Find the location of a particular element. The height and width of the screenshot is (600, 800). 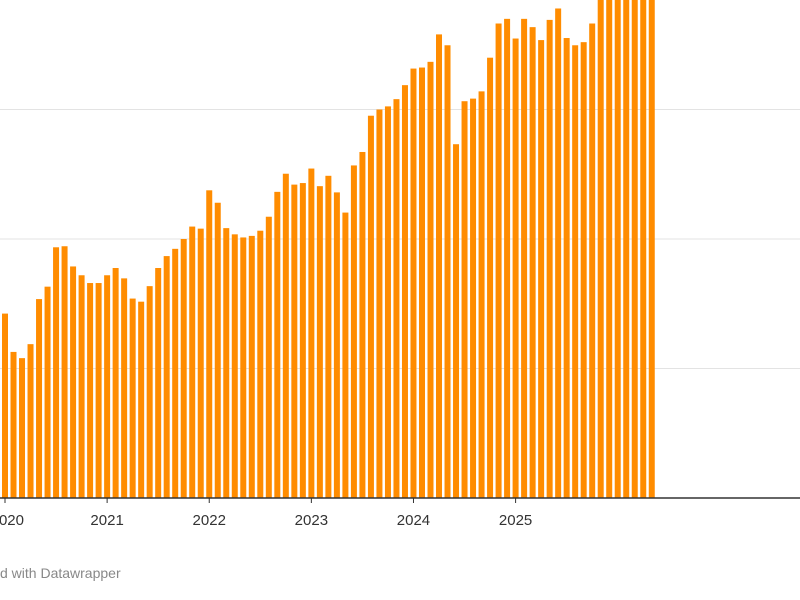

x-axis-ticks: 020 2021 2022 2023 2024 2025 is located at coordinates (266, 513).